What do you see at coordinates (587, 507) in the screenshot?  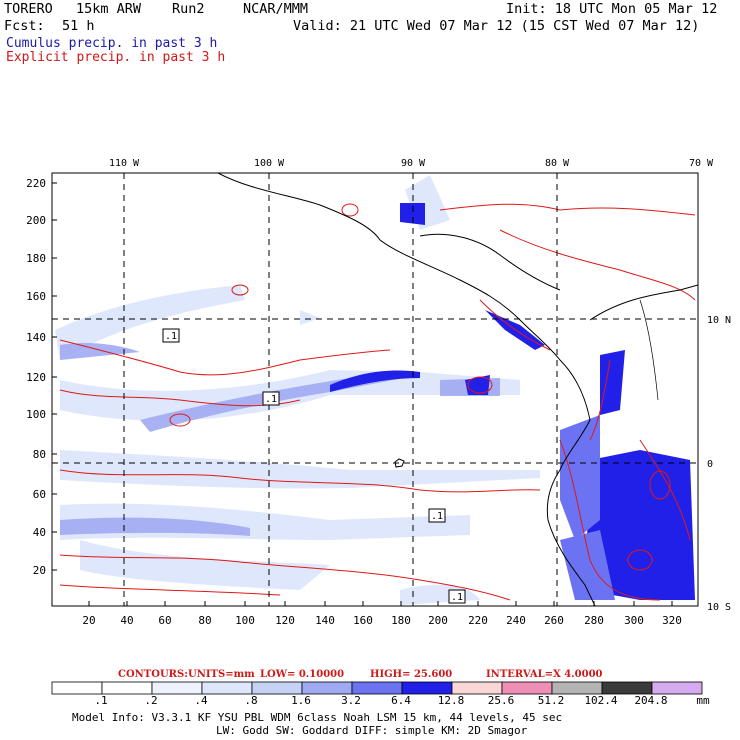 I see `strong-precip-areas` at bounding box center [587, 507].